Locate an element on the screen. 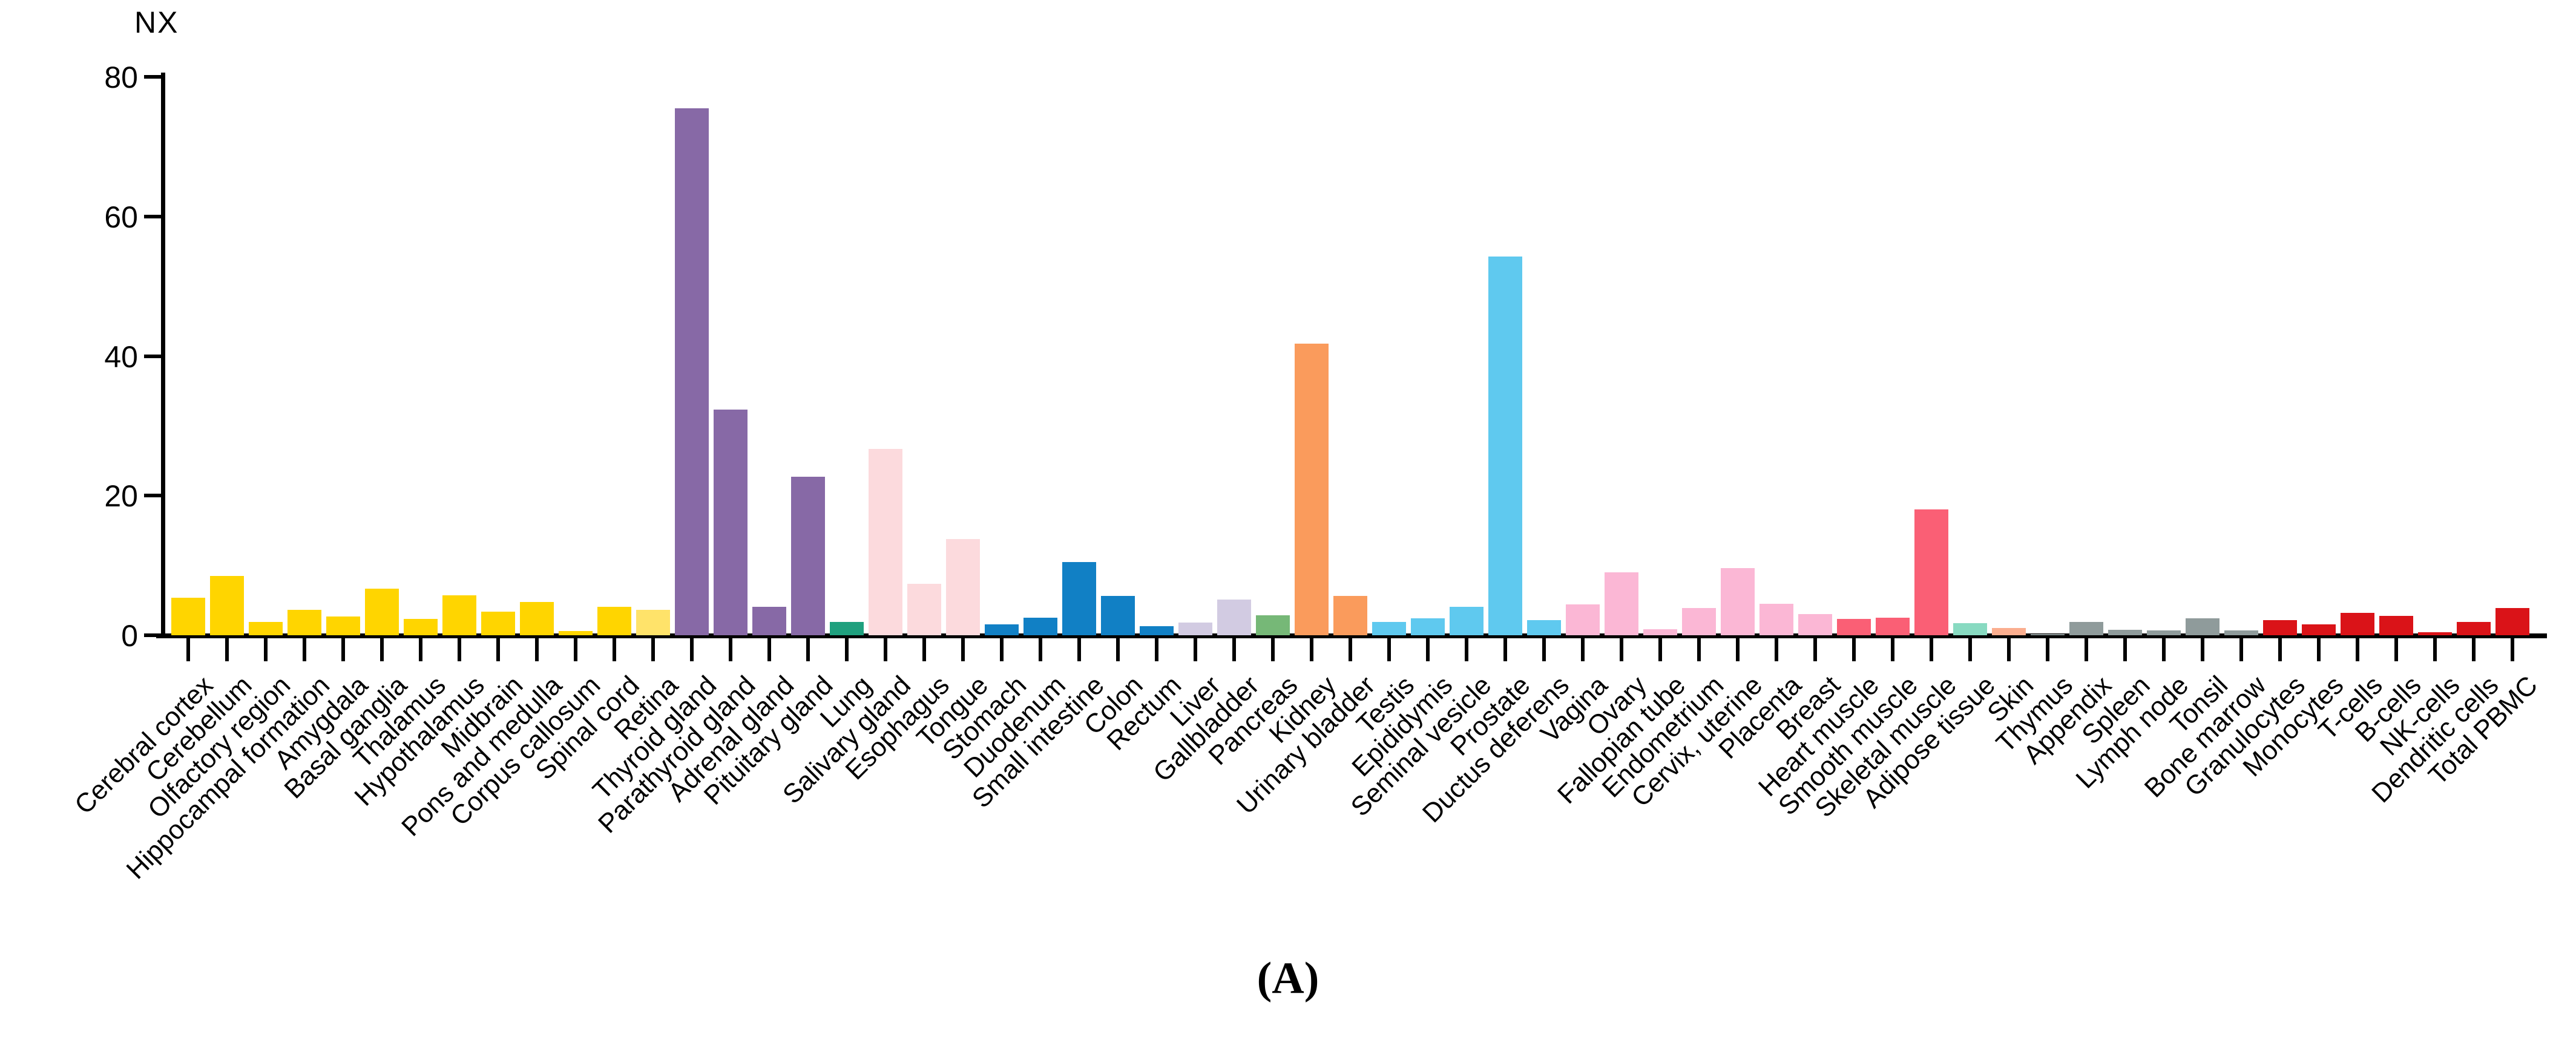 Image resolution: width=2576 pixels, height=1040 pixels. bar-epididymis is located at coordinates (1428, 626).